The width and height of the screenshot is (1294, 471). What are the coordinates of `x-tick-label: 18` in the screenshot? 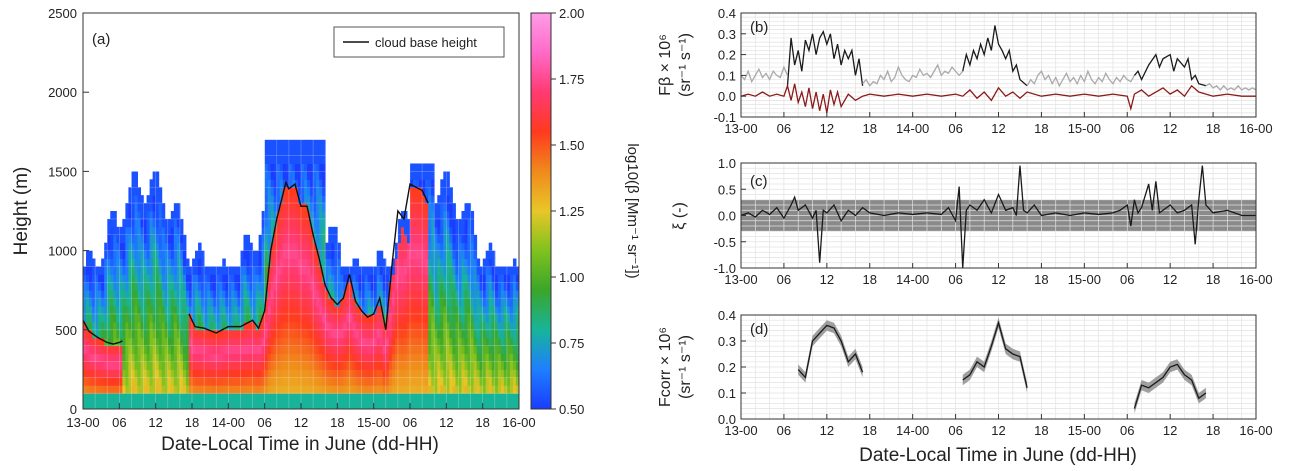 It's located at (870, 128).